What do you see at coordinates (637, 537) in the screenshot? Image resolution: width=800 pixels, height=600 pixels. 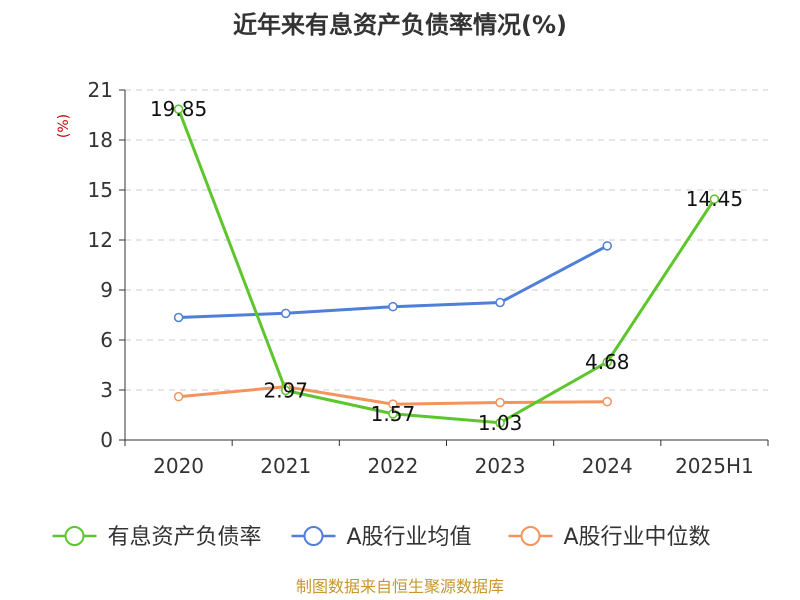 I see `legend-label: A股行业中位数` at bounding box center [637, 537].